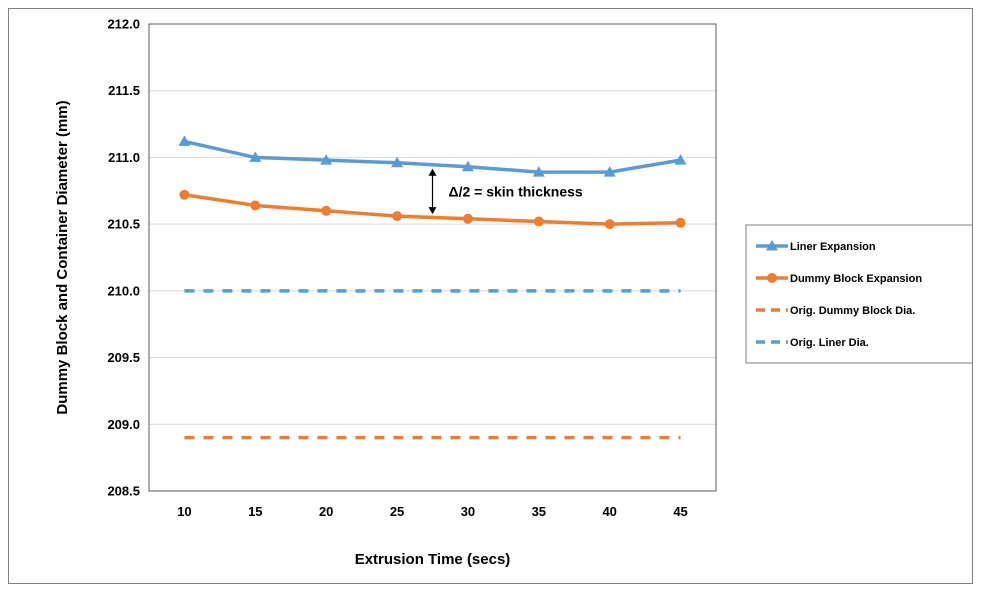 Image resolution: width=982 pixels, height=591 pixels. Describe the element at coordinates (184, 511) in the screenshot. I see `x-tick-label: 10` at that location.